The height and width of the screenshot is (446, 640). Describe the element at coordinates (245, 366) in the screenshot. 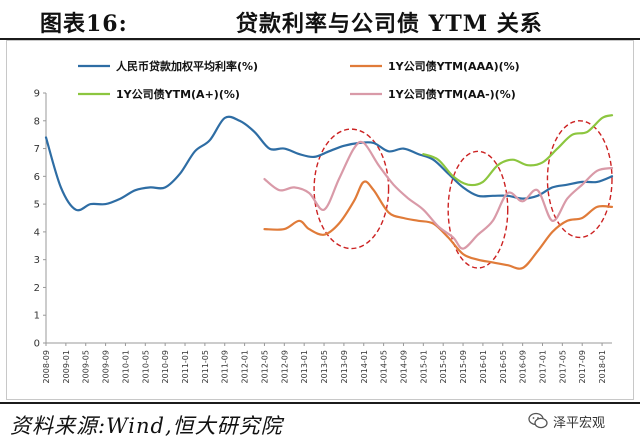

I see `x-tick-label: 2012-01` at that location.